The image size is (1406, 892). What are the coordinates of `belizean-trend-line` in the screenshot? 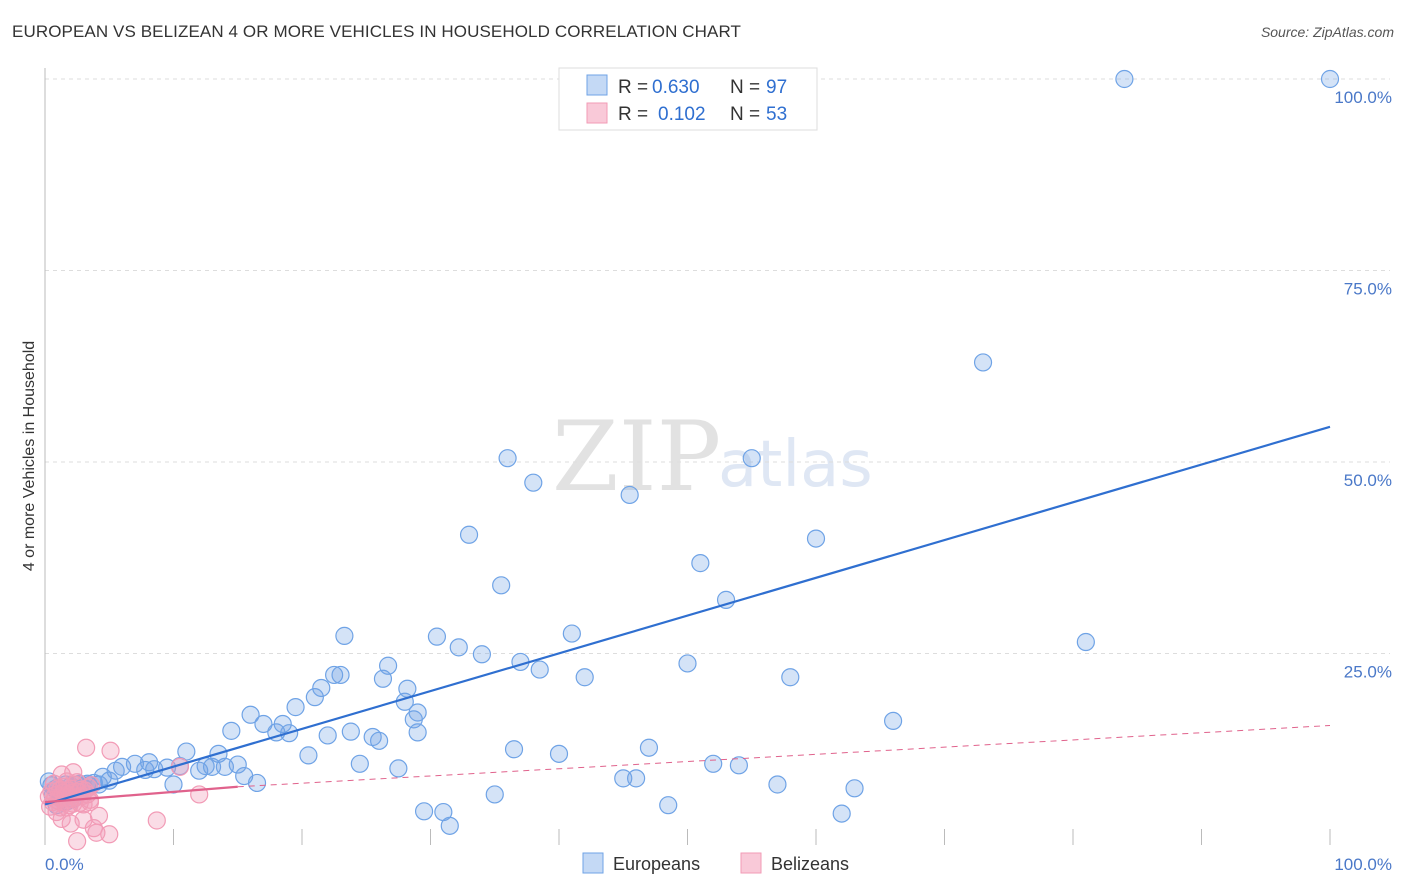 It's located at (141, 794).